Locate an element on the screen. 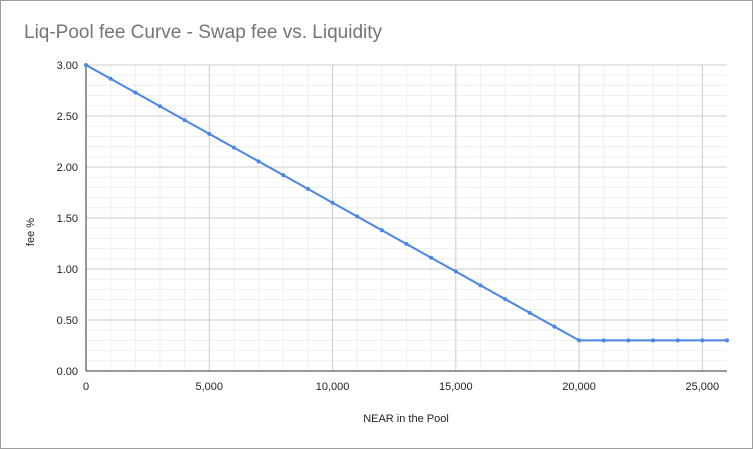 The image size is (753, 449). y-tick-label: 2.00 is located at coordinates (67, 168).